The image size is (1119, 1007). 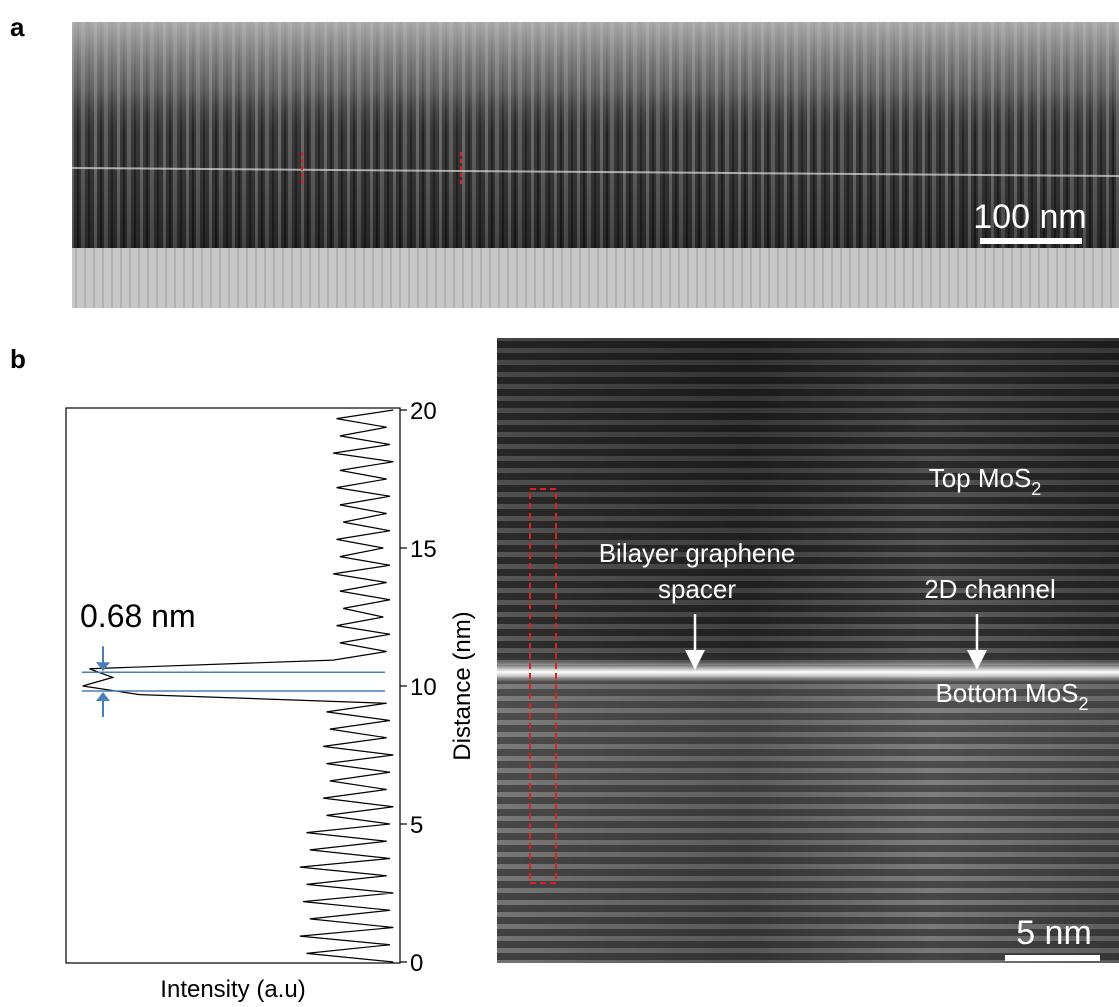 What do you see at coordinates (232, 989) in the screenshot?
I see `x-axis-label: Intensity (a.u)` at bounding box center [232, 989].